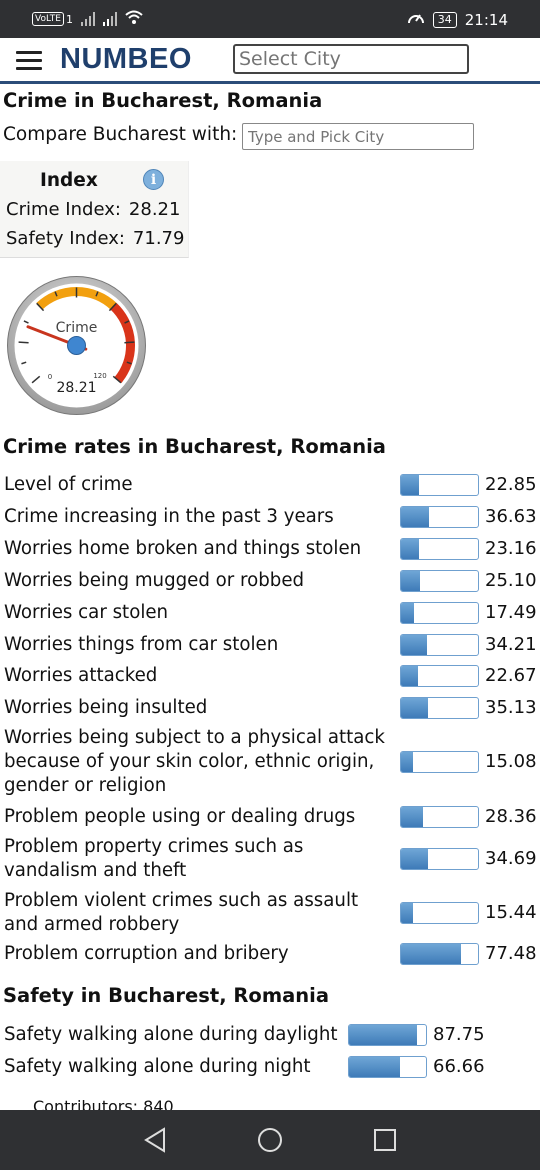  I want to click on signal-2-icon, so click(109, 19).